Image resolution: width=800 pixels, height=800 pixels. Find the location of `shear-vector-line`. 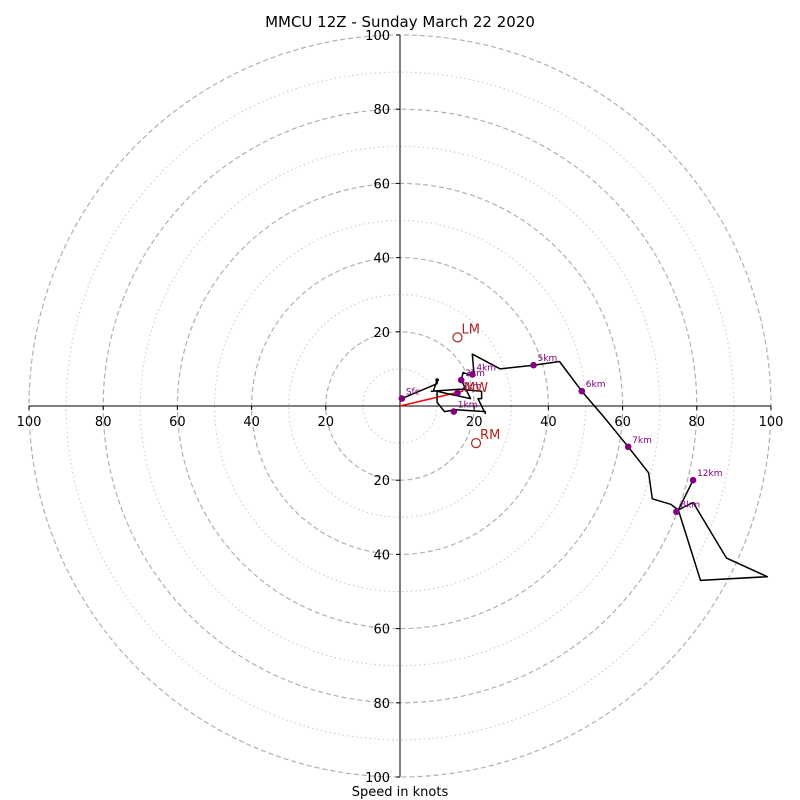

shear-vector-line is located at coordinates (431, 398).